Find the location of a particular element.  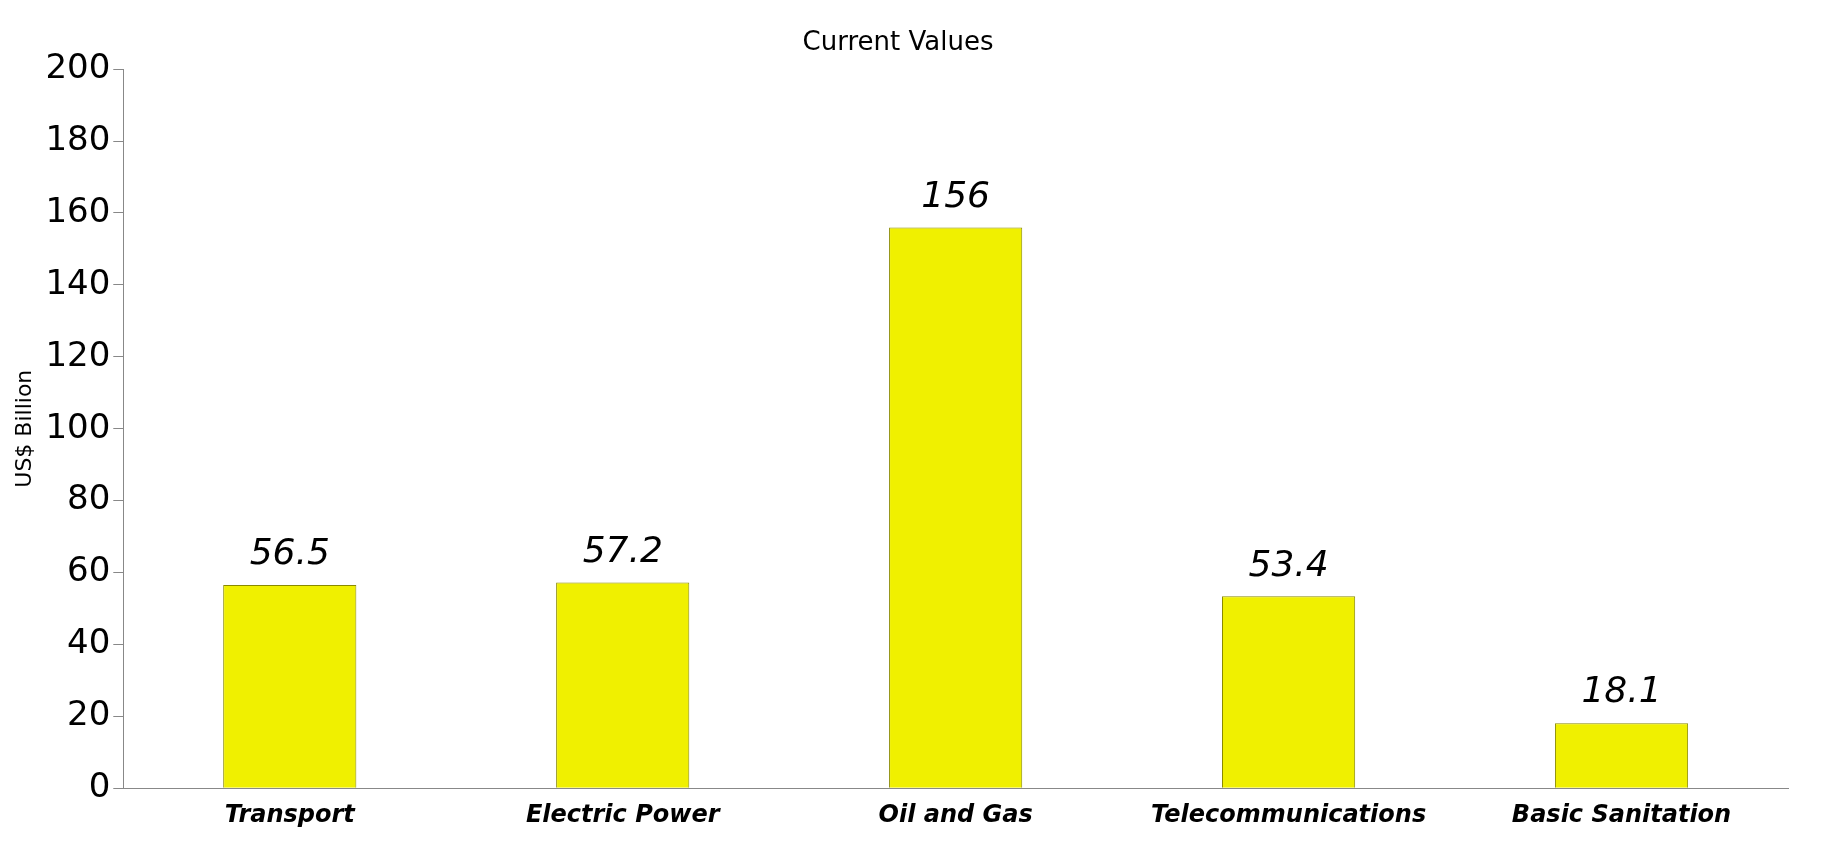

y-tick-label: 140 is located at coordinates (78, 281).